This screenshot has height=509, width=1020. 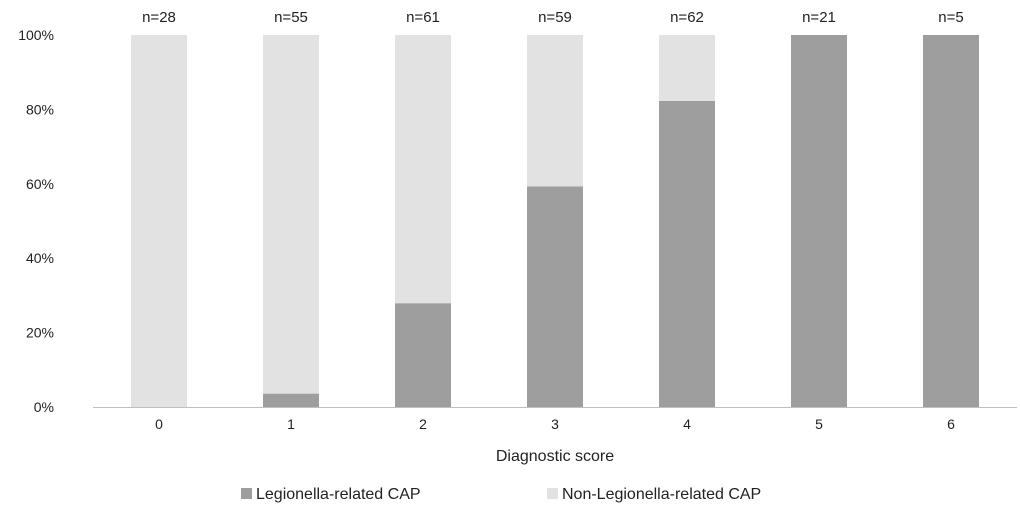 I want to click on x-tick-label: 2, so click(x=423, y=424).